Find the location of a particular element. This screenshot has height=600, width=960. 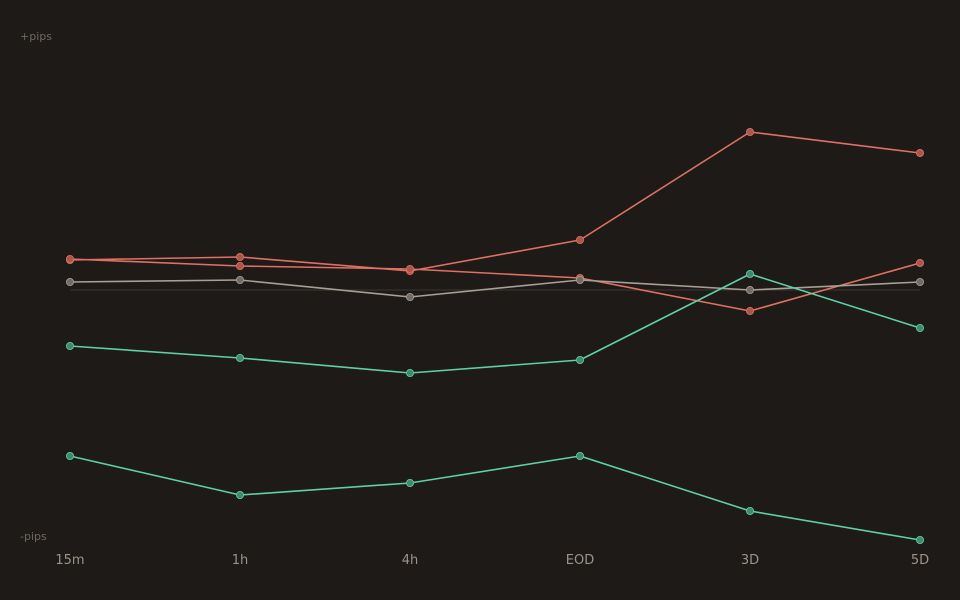

x-tick-label: 5D is located at coordinates (920, 560).